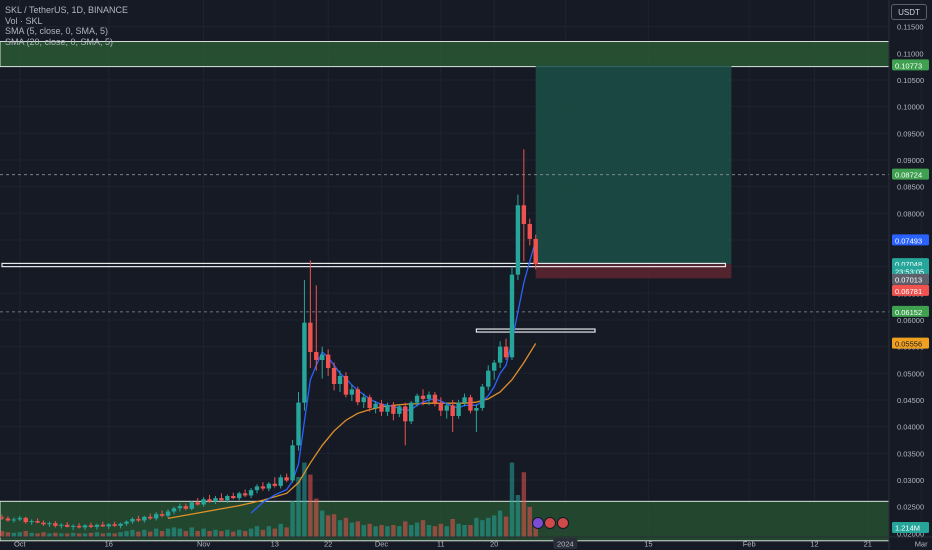 This screenshot has height=550, width=932. What do you see at coordinates (364, 265) in the screenshot?
I see `resistance-box-upper` at bounding box center [364, 265].